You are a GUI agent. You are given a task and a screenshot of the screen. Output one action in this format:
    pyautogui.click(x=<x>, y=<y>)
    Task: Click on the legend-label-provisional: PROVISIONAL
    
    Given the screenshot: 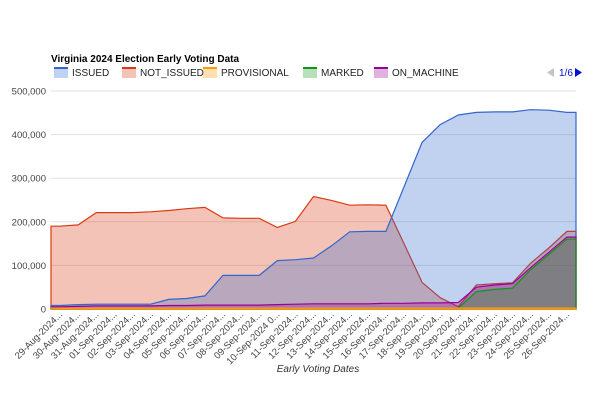 What is the action you would take?
    pyautogui.click(x=255, y=73)
    